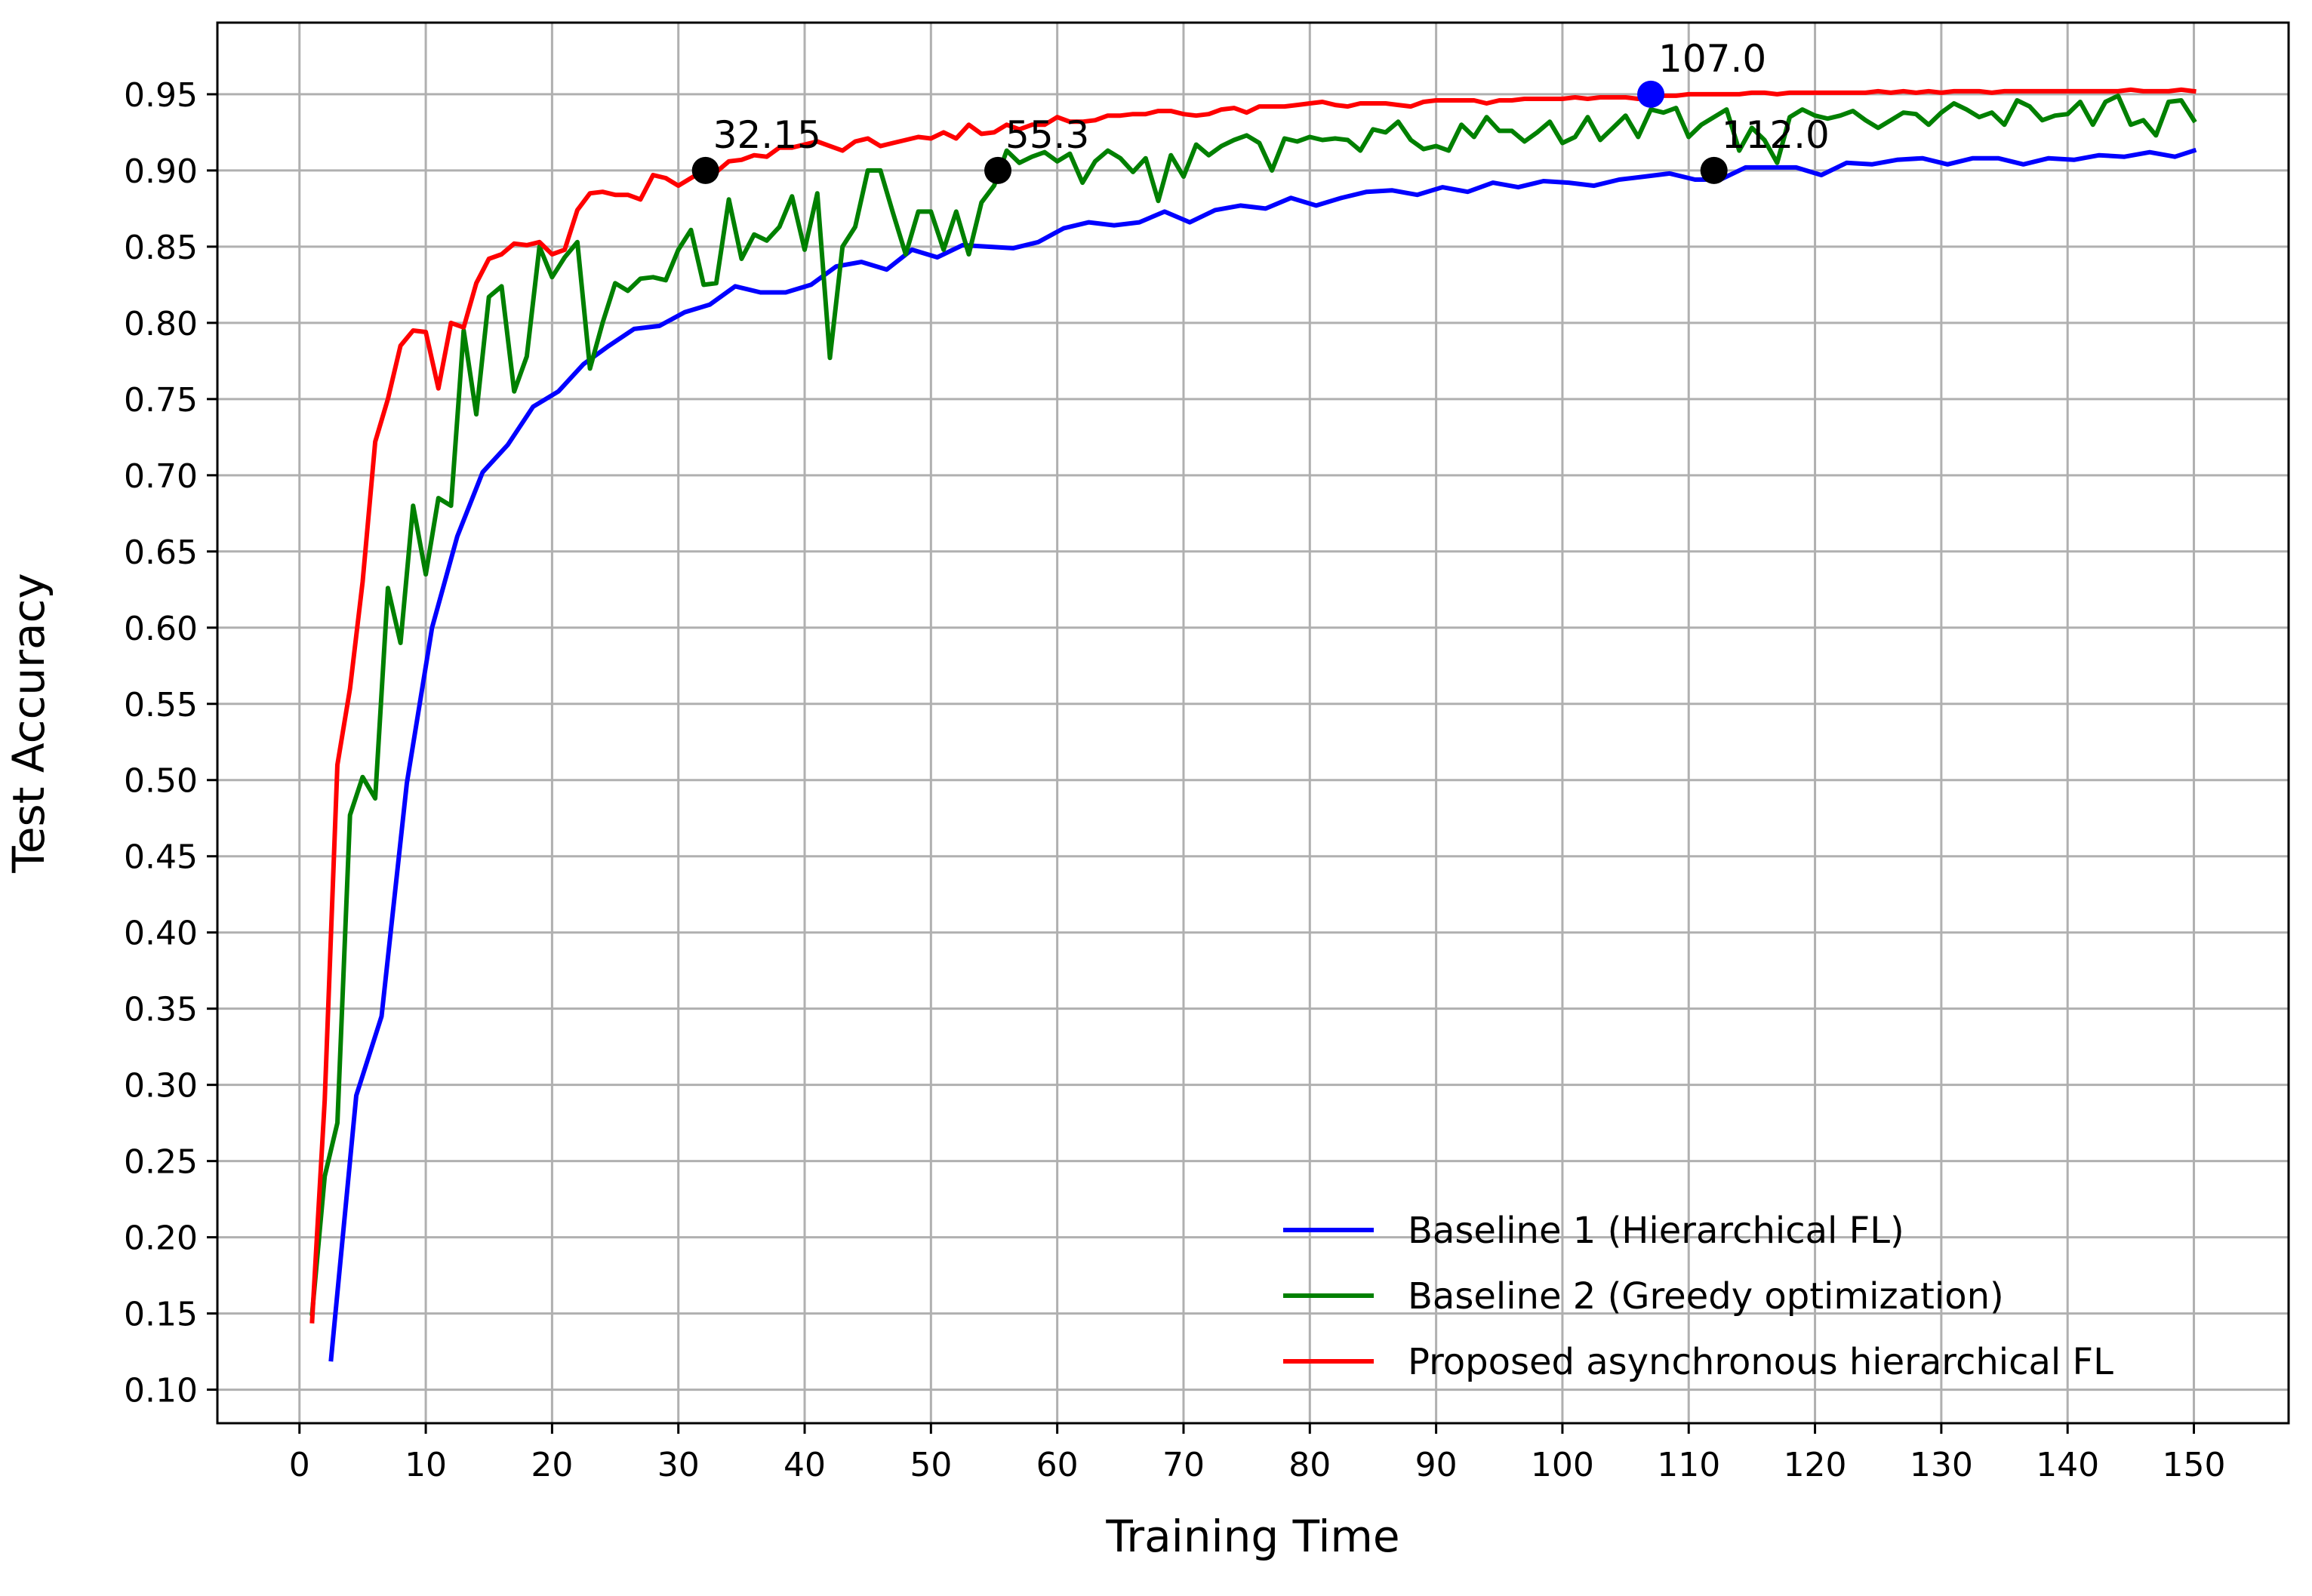 The width and height of the screenshot is (2312, 1596). Describe the element at coordinates (1760, 1362) in the screenshot. I see `legend-label: Proposed asynchronous hierarchical FL` at that location.